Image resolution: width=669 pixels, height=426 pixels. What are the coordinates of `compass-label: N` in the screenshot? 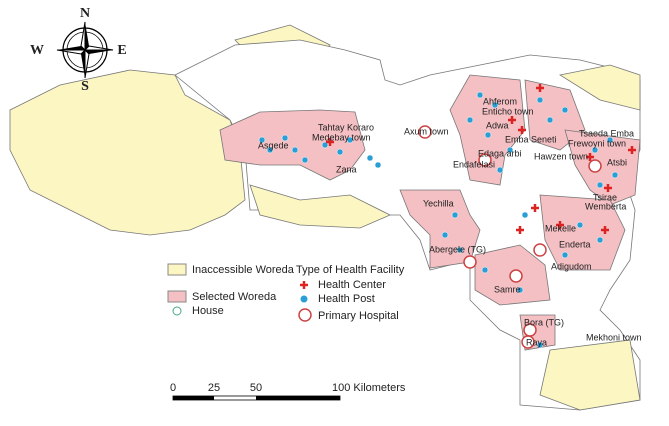 It's located at (85, 13).